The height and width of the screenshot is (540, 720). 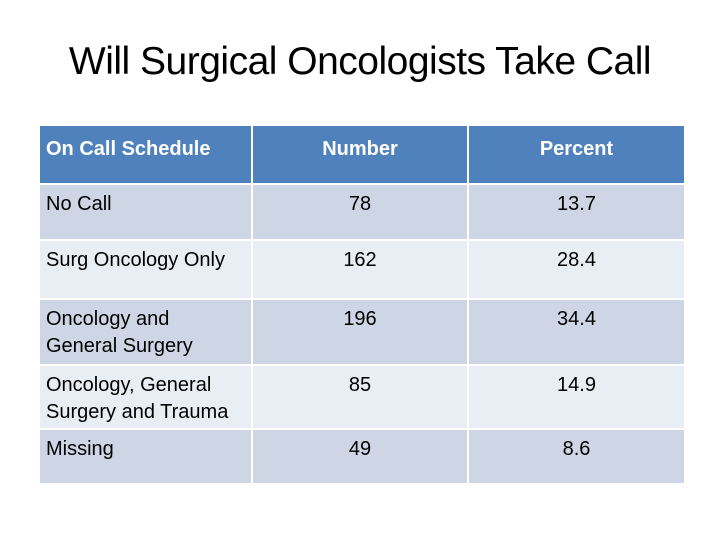 I want to click on schedule-cell: Surg Oncology Only, so click(x=145, y=269).